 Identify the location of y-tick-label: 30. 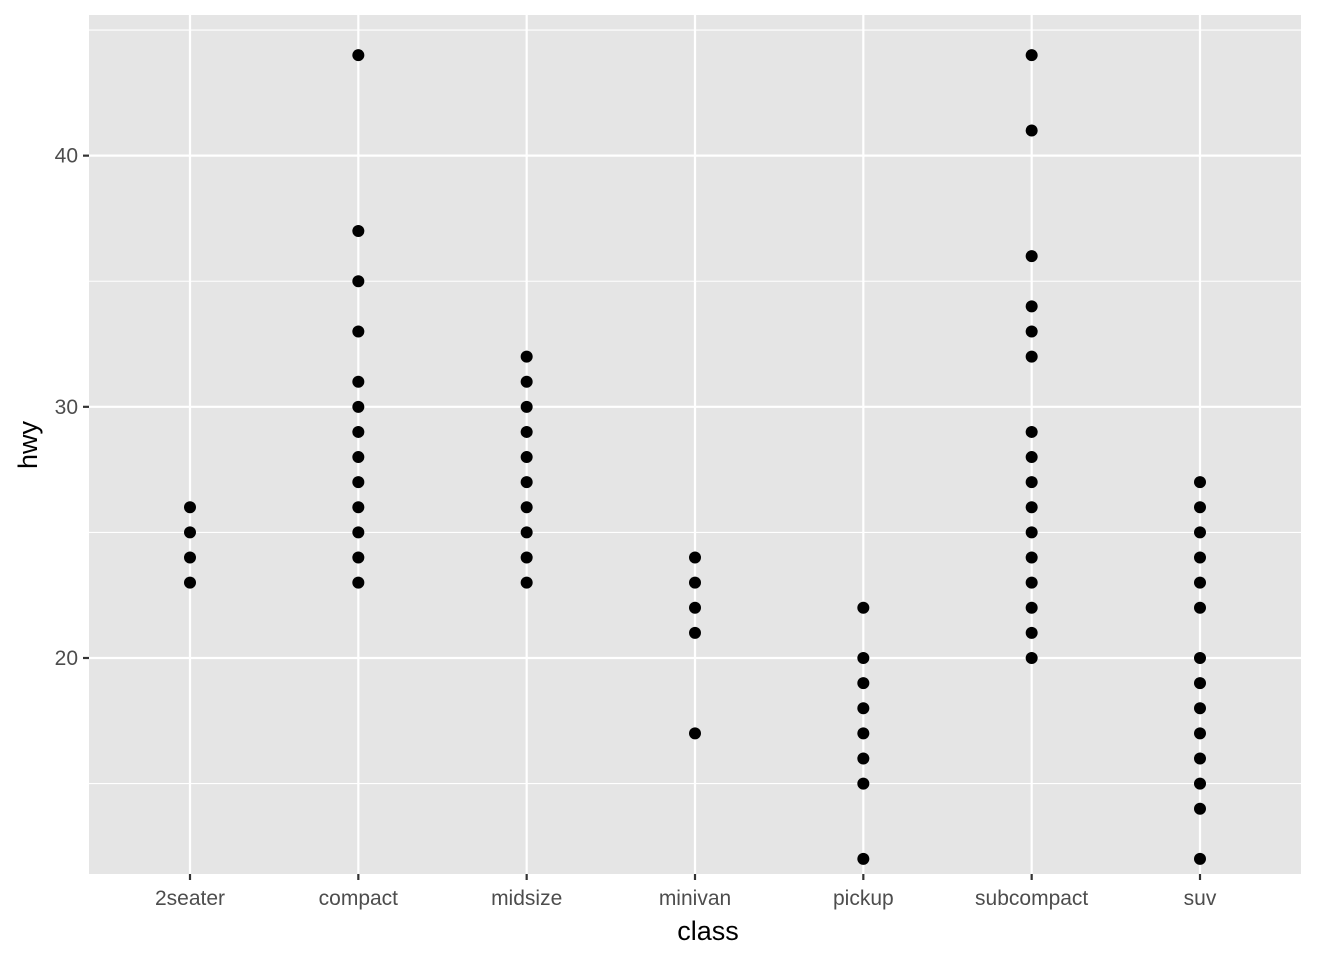
(66, 407).